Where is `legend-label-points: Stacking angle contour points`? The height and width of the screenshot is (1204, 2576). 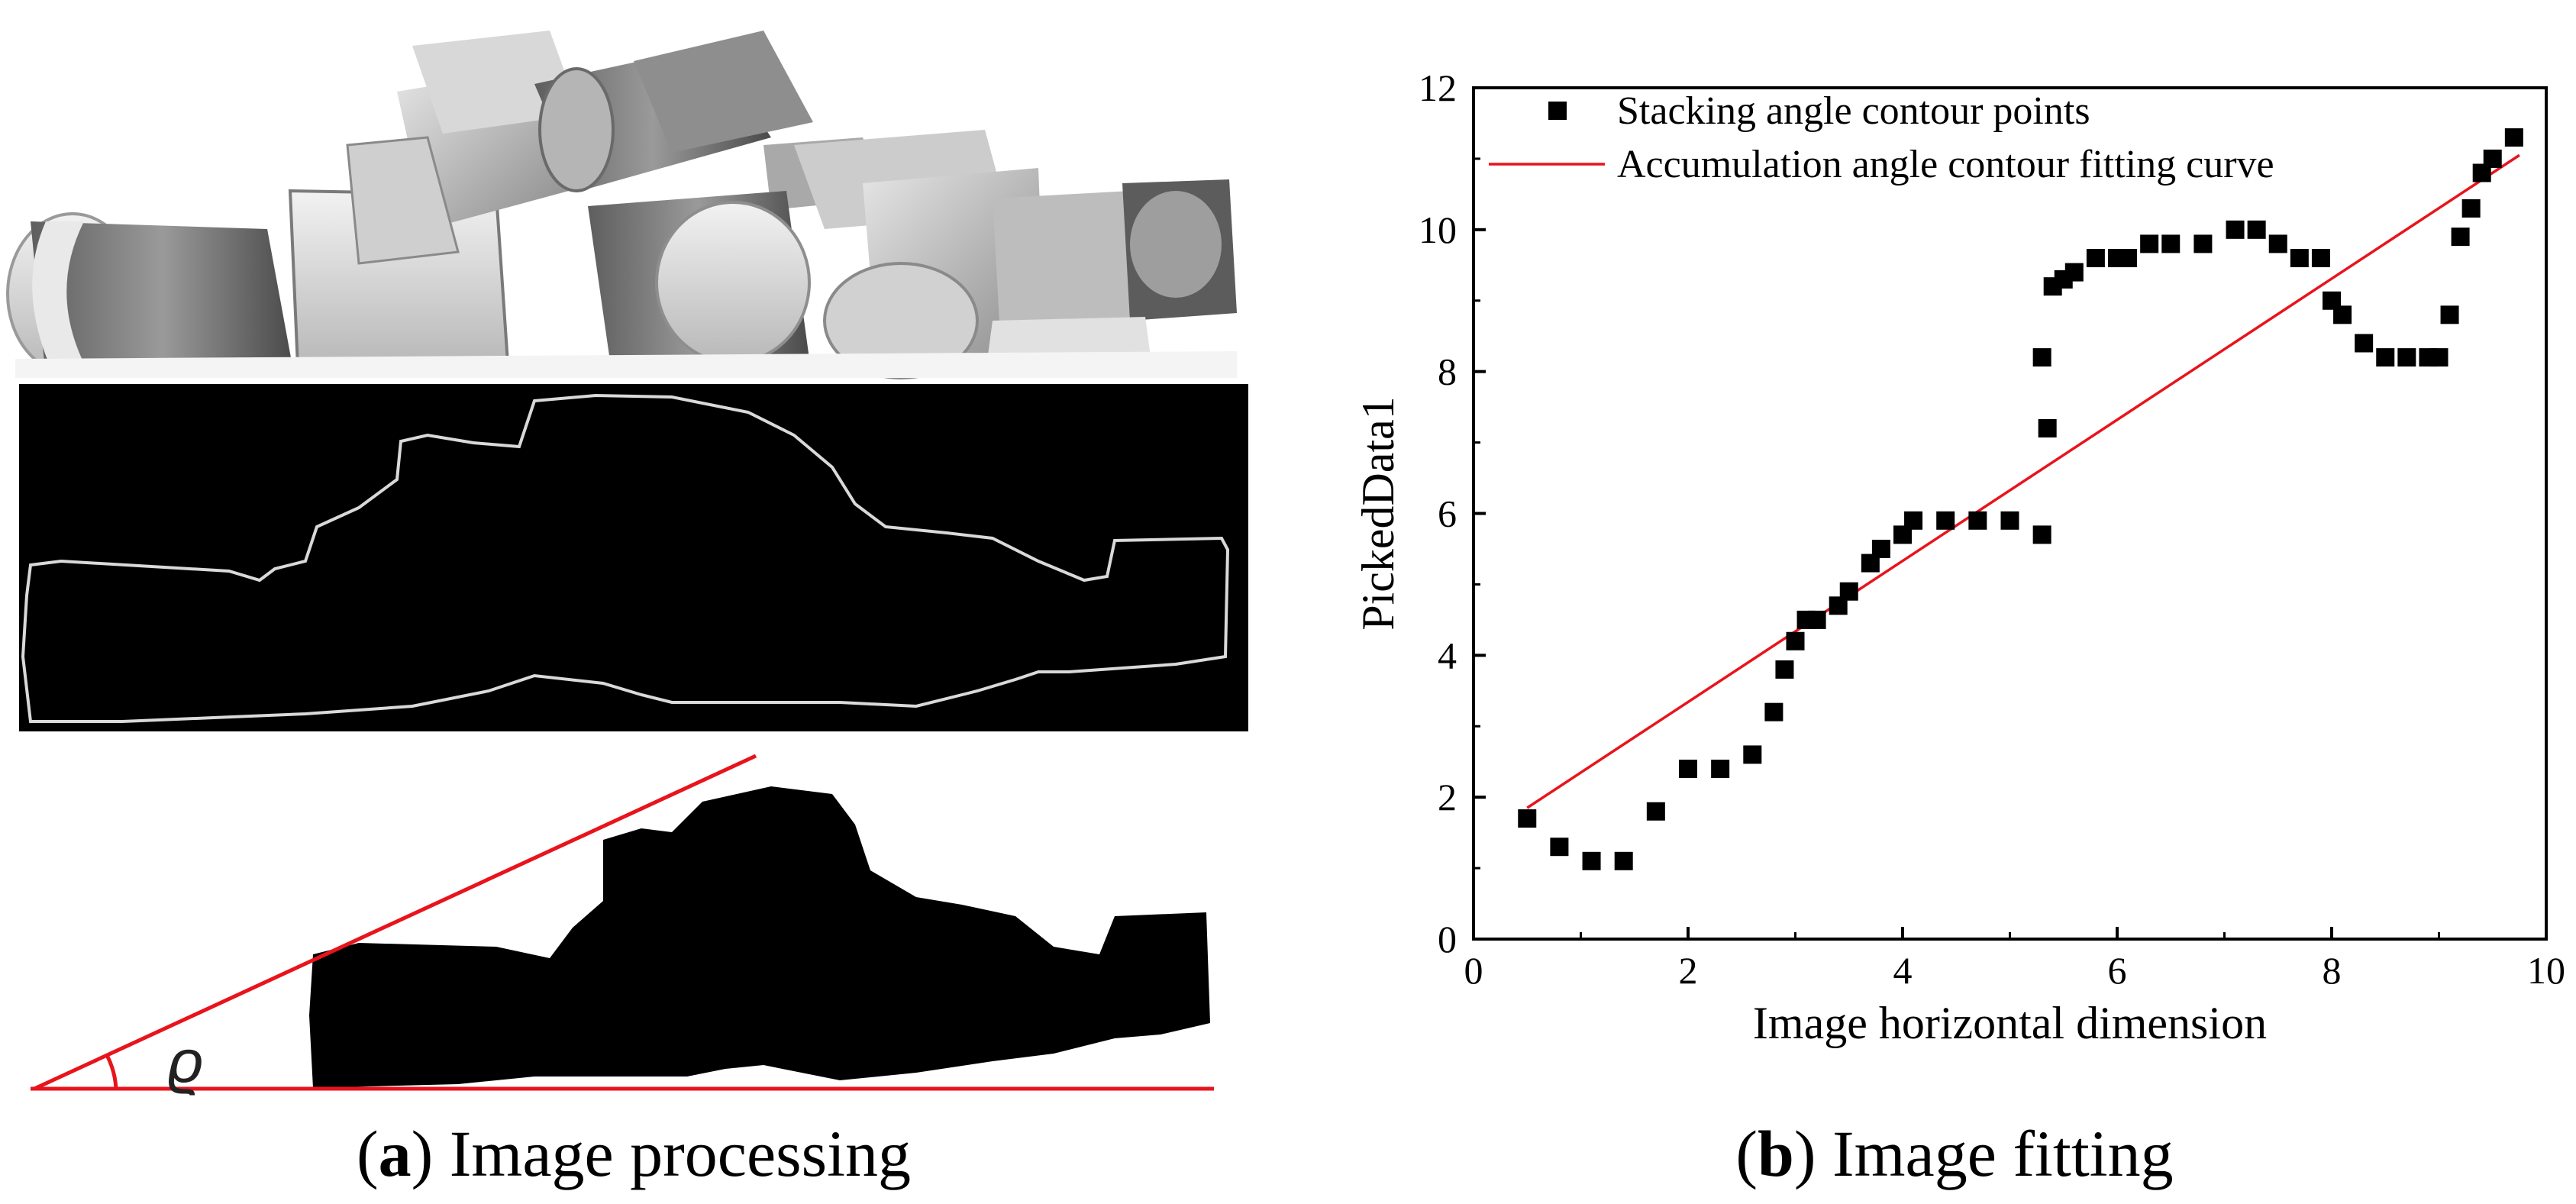 legend-label-points: Stacking angle contour points is located at coordinates (1853, 111).